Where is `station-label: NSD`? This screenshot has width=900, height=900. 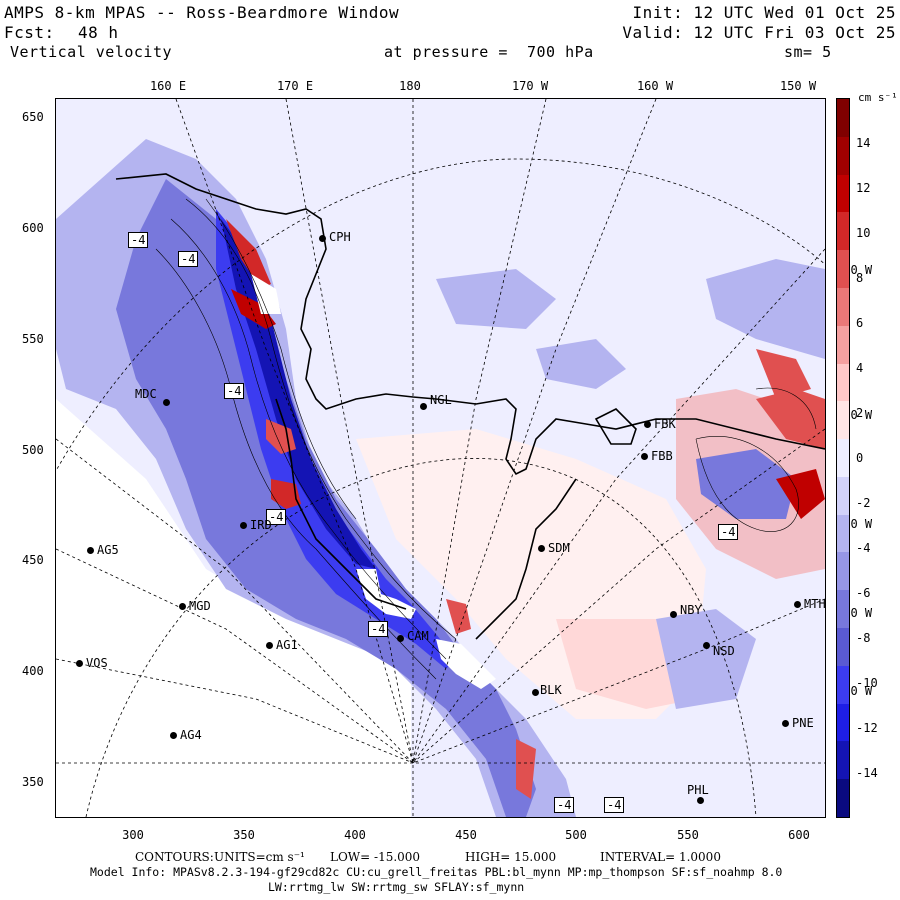
station-label: NSD is located at coordinates (724, 651).